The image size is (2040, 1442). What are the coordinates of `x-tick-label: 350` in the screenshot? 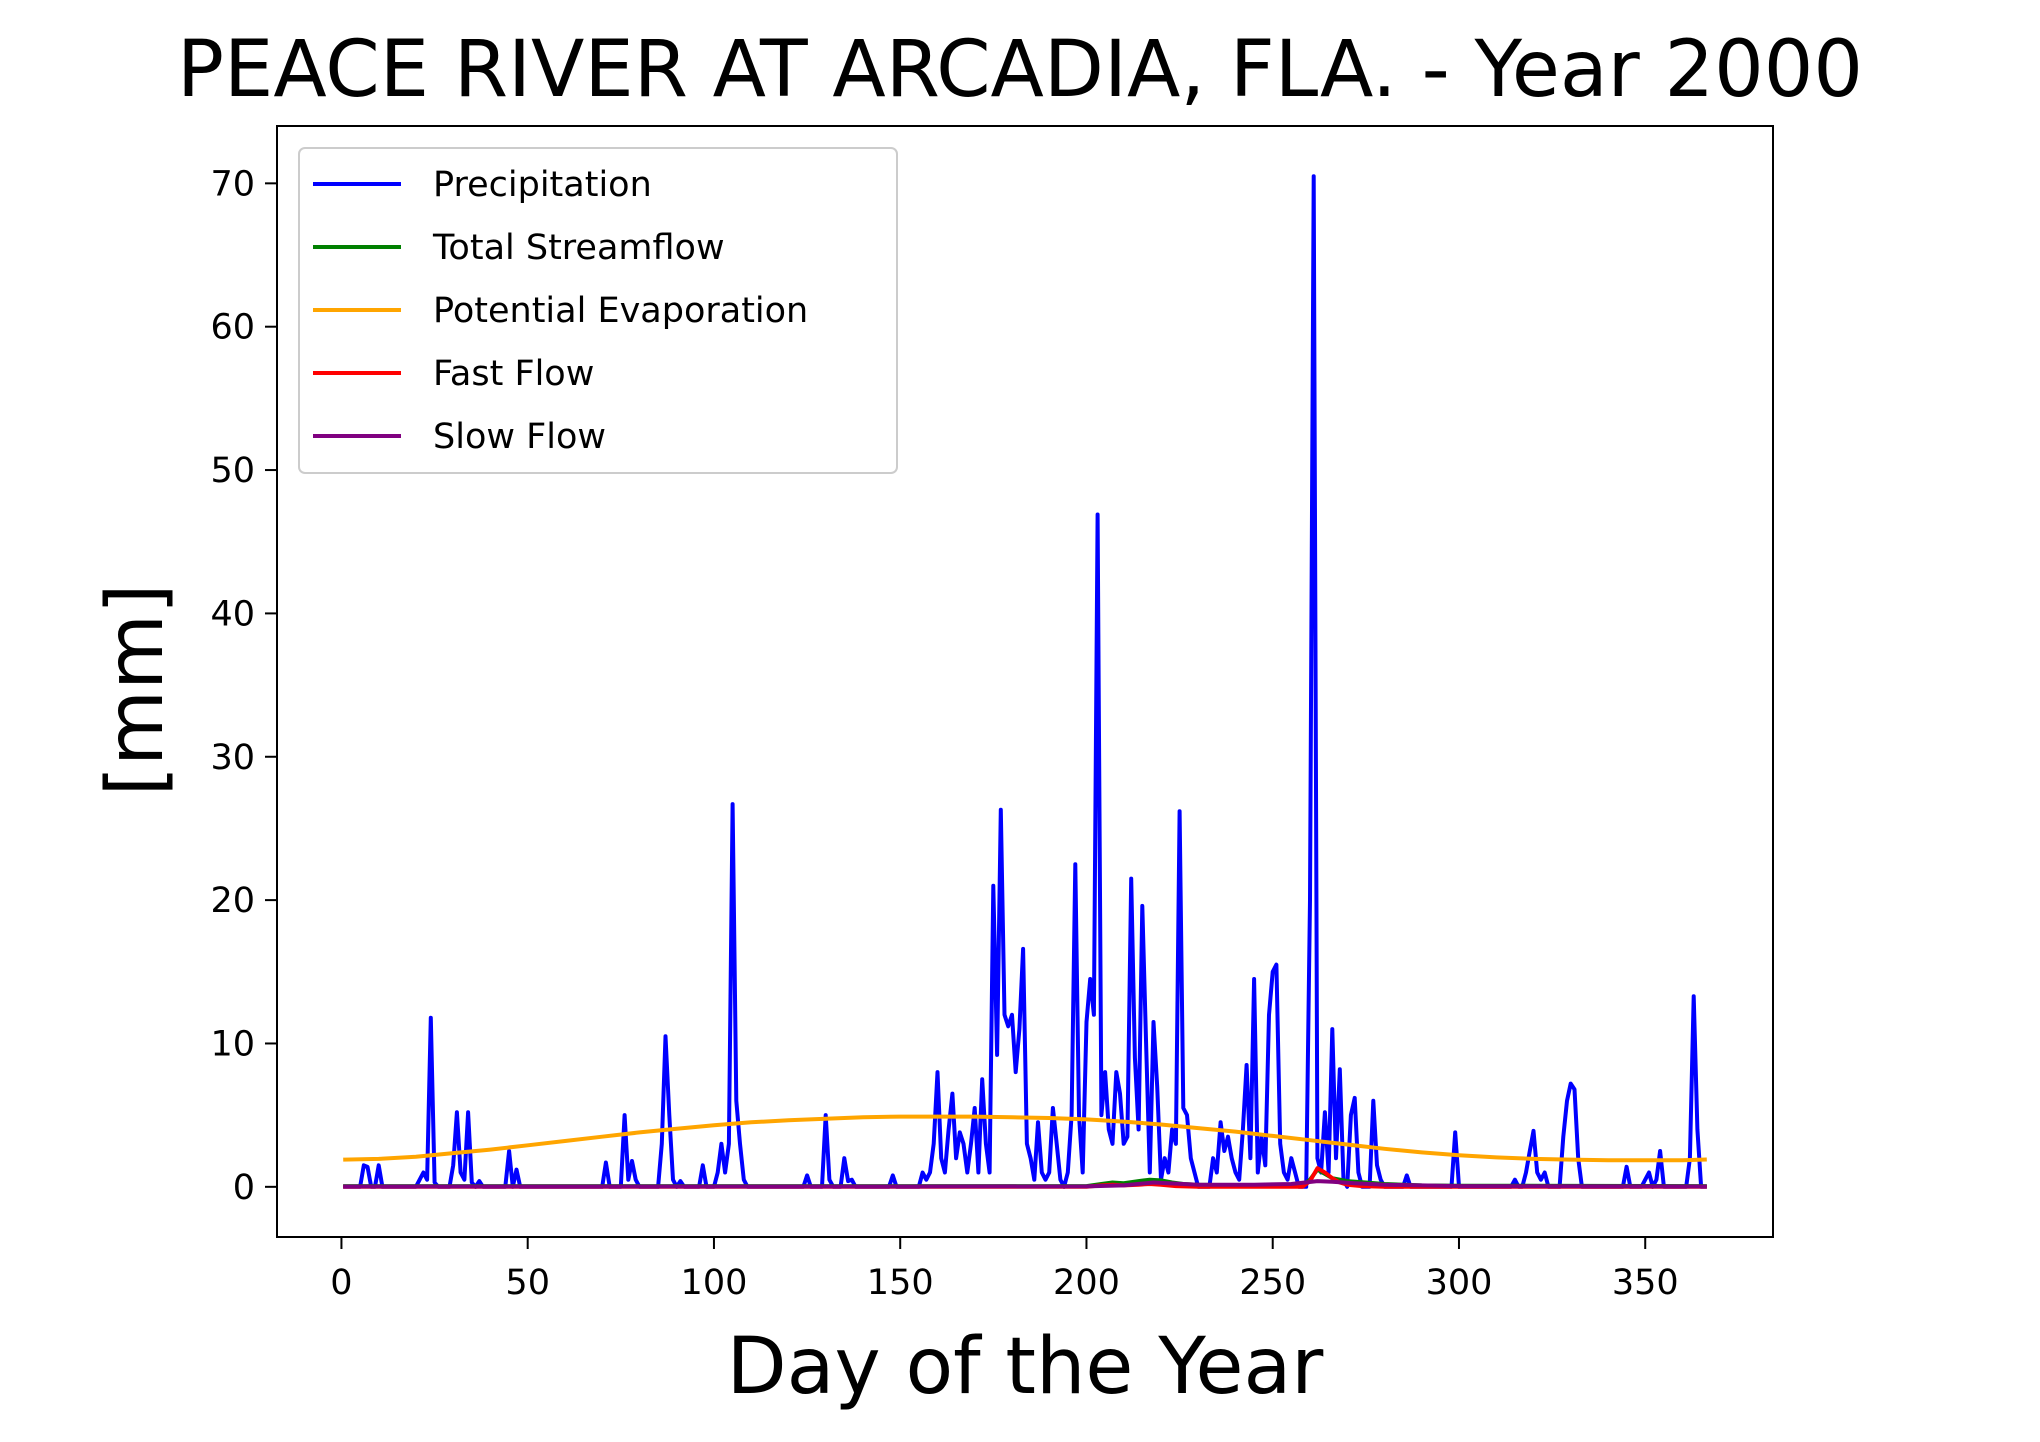 It's located at (1645, 1283).